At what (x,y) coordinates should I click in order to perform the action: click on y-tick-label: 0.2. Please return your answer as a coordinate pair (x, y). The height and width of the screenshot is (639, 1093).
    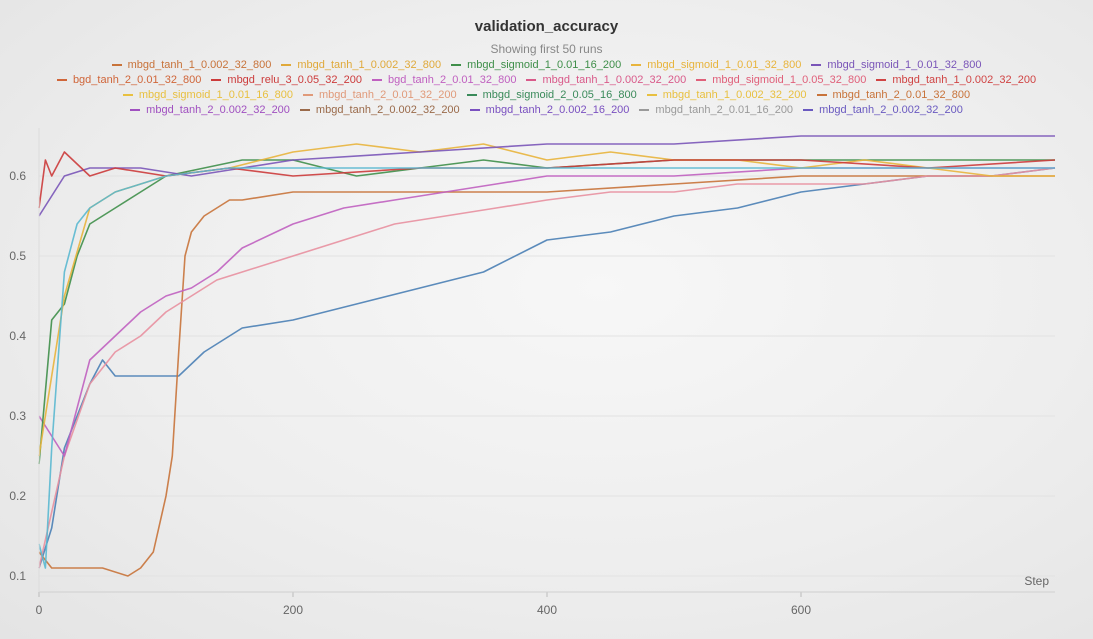
    Looking at the image, I should click on (17, 496).